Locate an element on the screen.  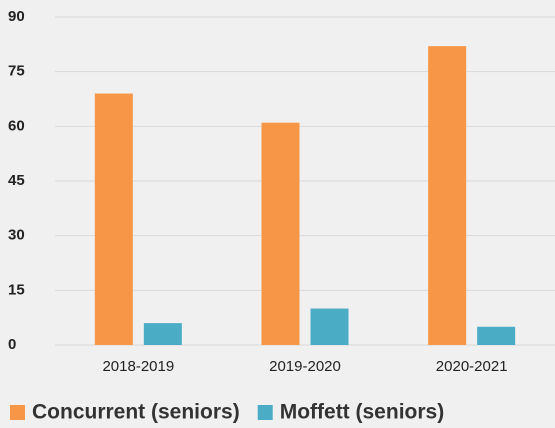
y-tick-label: 45 is located at coordinates (16, 180).